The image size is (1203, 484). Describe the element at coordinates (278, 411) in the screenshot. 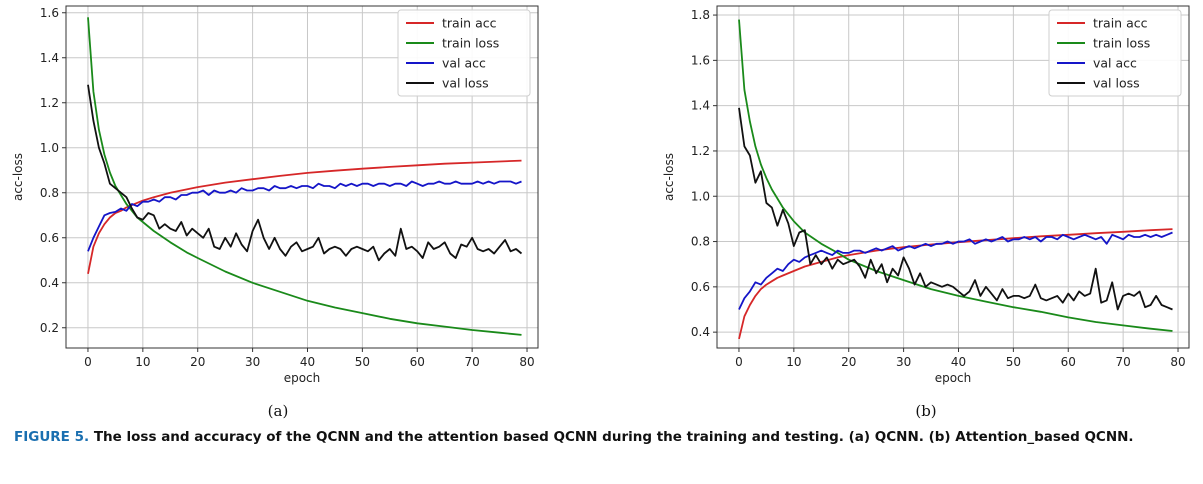

I see `panel-label: (a)` at that location.